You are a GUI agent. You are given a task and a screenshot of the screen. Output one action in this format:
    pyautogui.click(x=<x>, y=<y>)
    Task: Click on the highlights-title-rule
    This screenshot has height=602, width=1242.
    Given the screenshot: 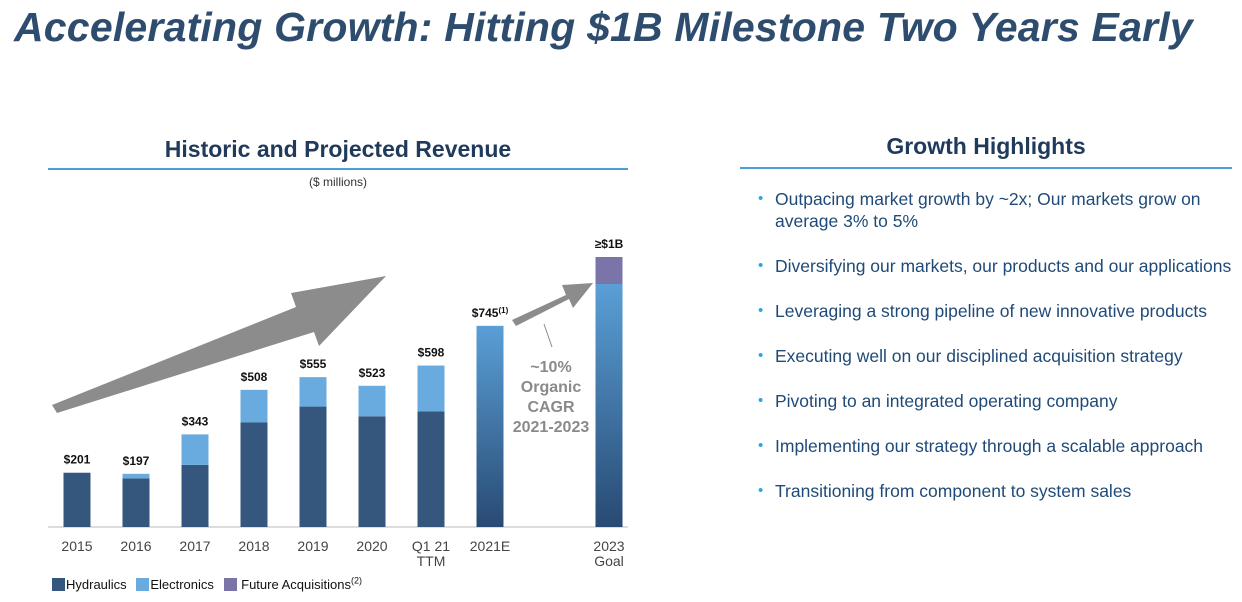 What is the action you would take?
    pyautogui.click(x=986, y=168)
    